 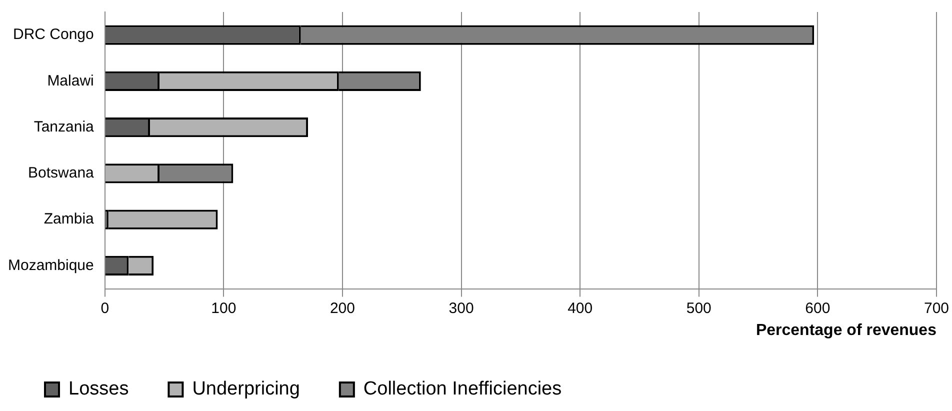 What do you see at coordinates (64, 127) in the screenshot?
I see `y-tick-label: Tanzania` at bounding box center [64, 127].